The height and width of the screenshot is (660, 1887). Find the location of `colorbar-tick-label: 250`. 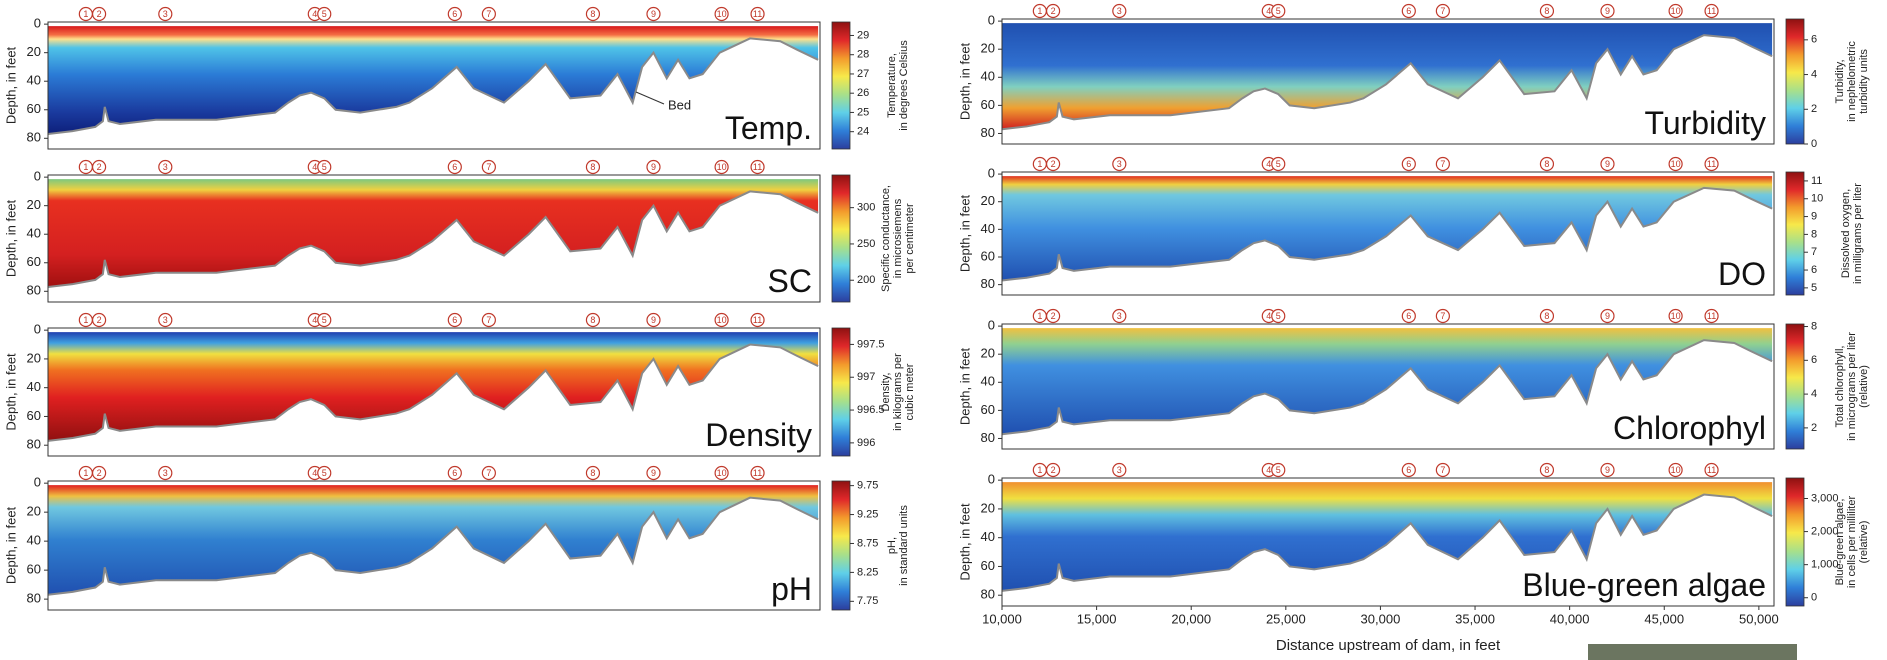

colorbar-tick-label: 250 is located at coordinates (866, 244).